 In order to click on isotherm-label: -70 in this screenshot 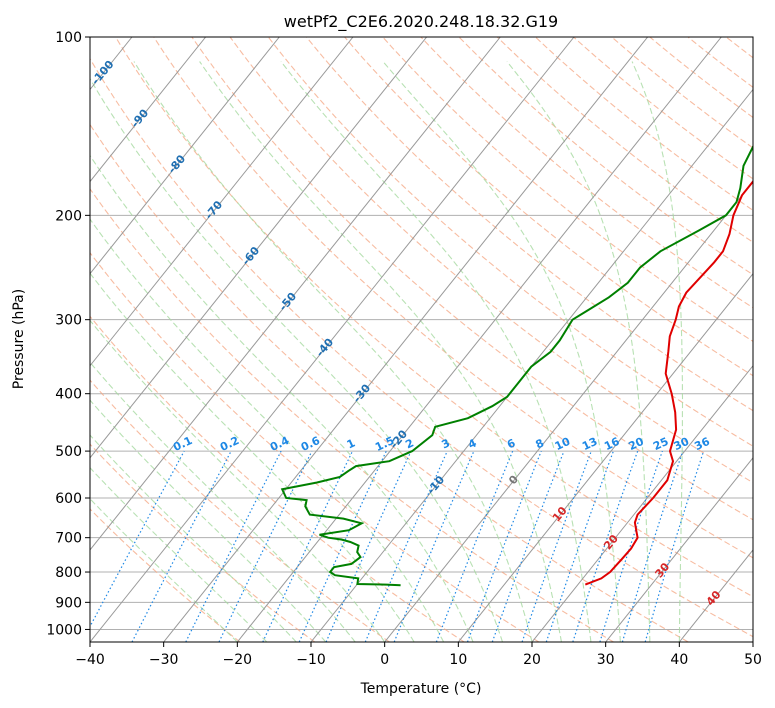, I will do `click(213, 210)`.